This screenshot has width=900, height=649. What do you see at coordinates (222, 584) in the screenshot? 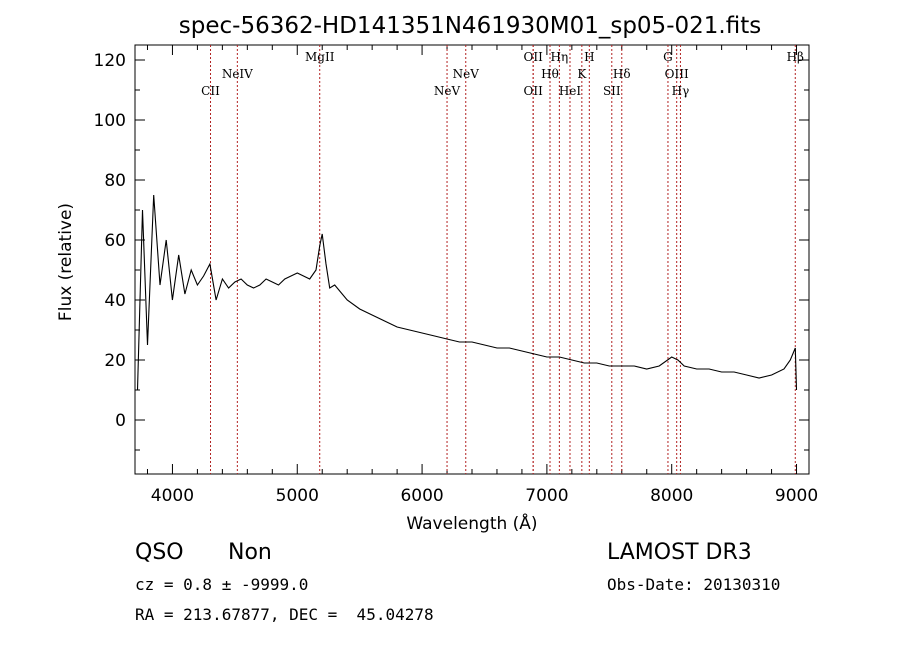
I see `redshift-cz: cz = 0.8 ± -9999.0` at bounding box center [222, 584].